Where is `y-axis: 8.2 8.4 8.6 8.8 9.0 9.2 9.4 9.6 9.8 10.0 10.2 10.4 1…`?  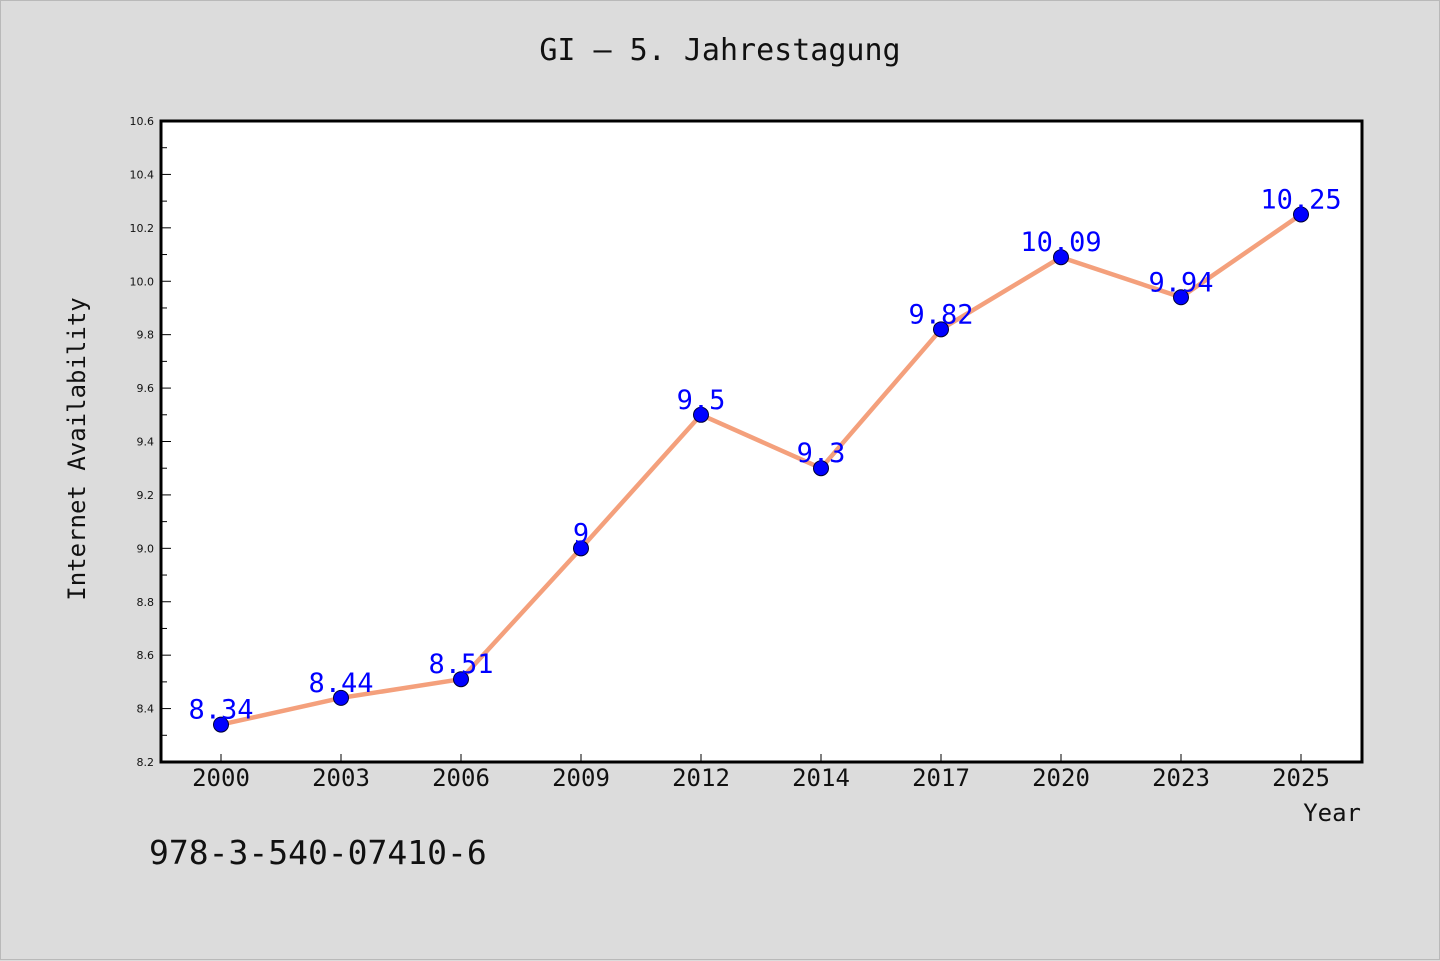
y-axis: 8.2 8.4 8.6 8.8 9.0 9.2 9.4 9.6 9.8 10.0 10.2 10.4 1… is located at coordinates (150, 442).